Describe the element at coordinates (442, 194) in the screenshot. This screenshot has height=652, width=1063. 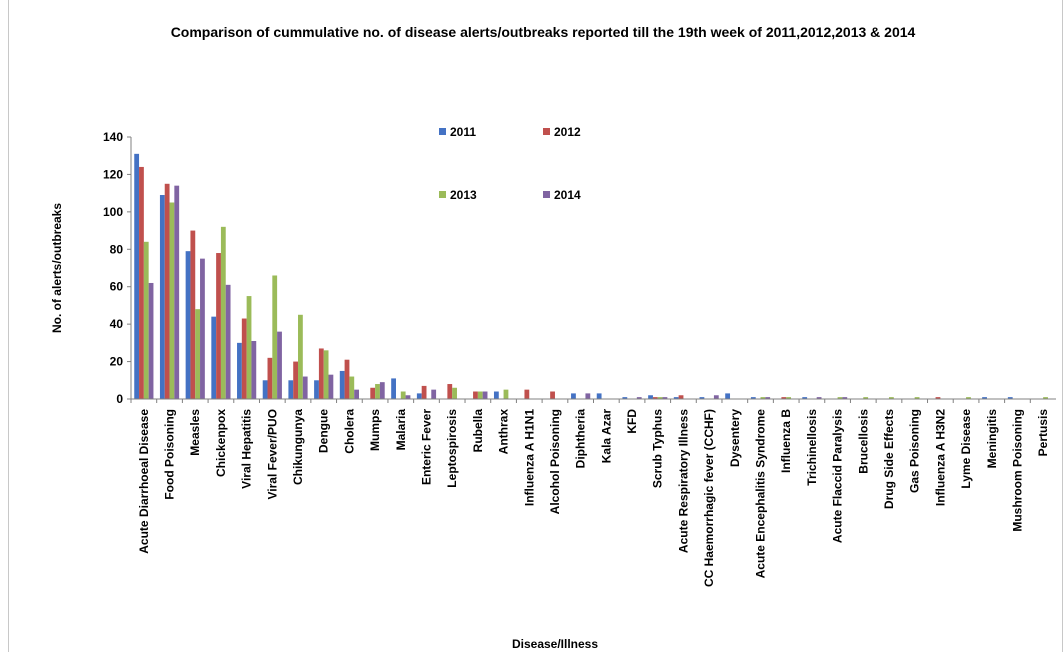
I see `legend-swatch-2013` at that location.